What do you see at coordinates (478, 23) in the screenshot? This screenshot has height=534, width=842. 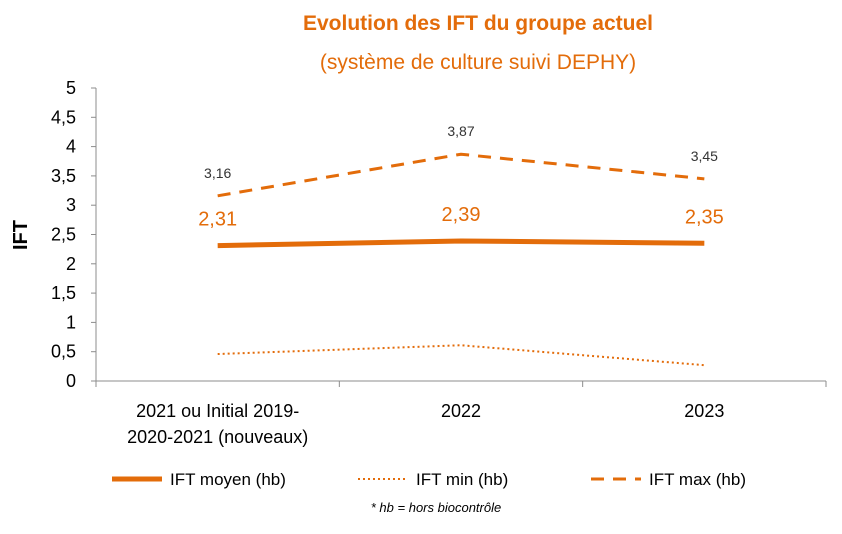 I see `chart-title: Evolution des IFT du groupe actuel` at bounding box center [478, 23].